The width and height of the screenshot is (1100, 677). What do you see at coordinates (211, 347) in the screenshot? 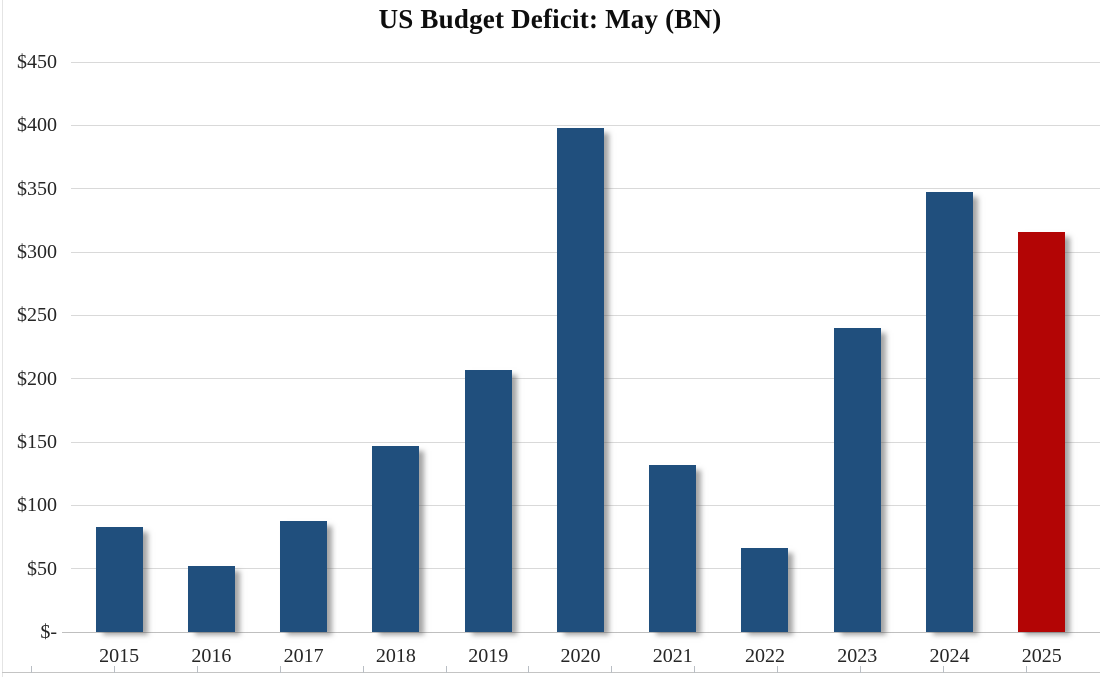
I see `bar-cell-2016` at bounding box center [211, 347].